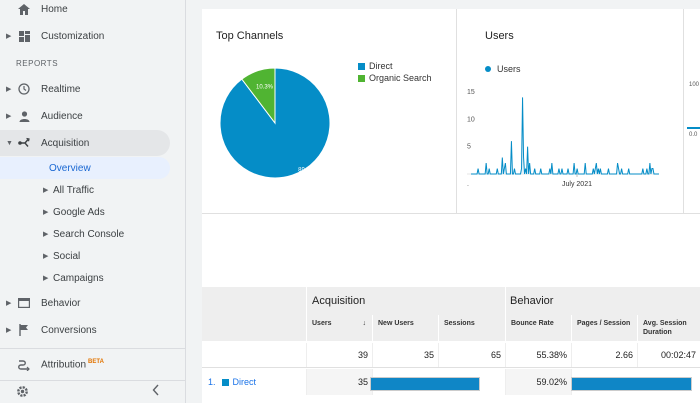 The height and width of the screenshot is (403, 700). Describe the element at coordinates (471, 328) in the screenshot. I see `column-header-sessions: Sessions` at that location.